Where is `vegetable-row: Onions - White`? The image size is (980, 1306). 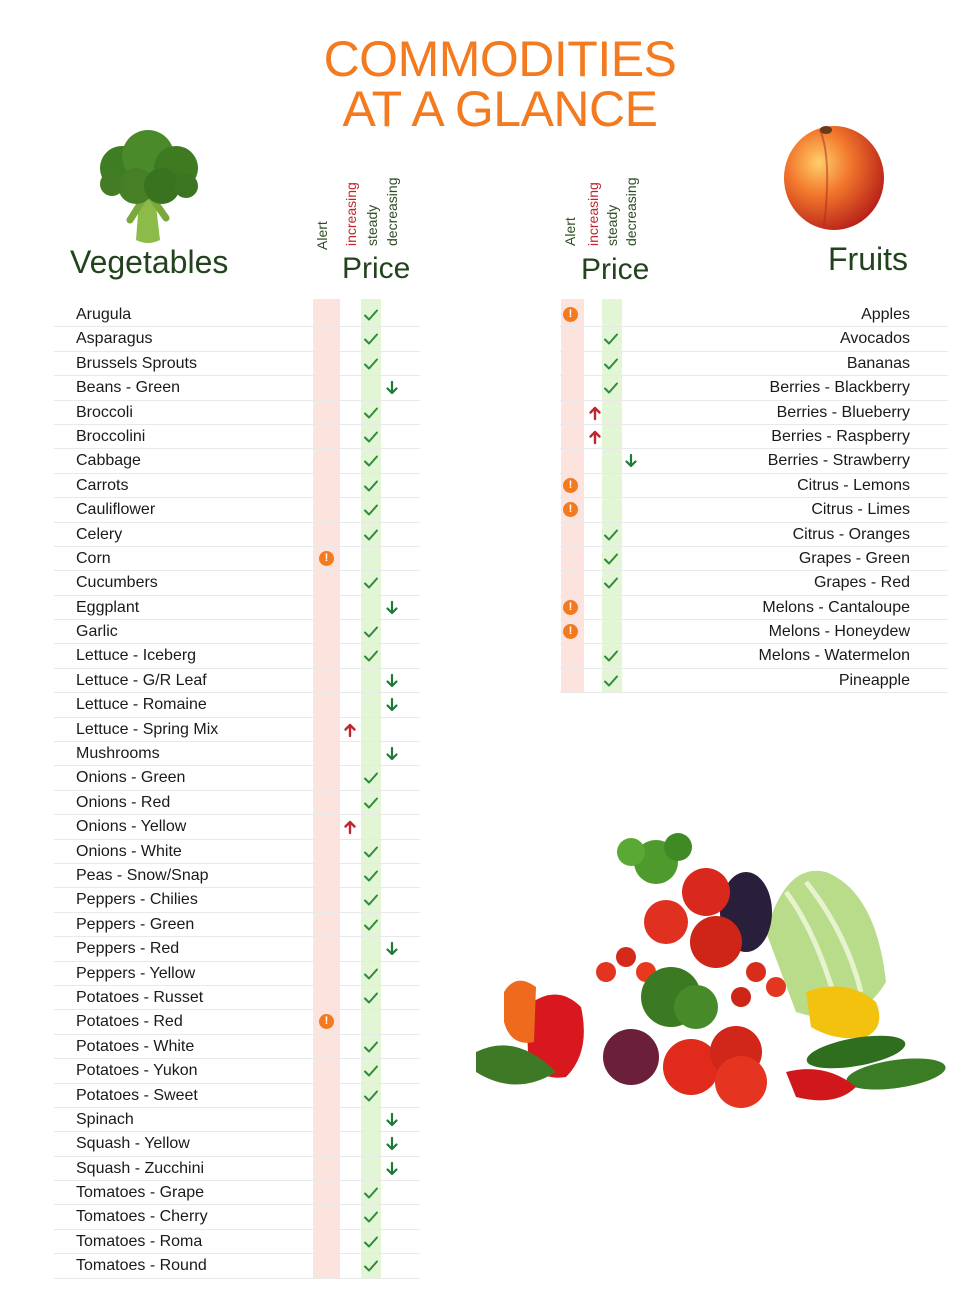
vegetable-row: Onions - White is located at coordinates (237, 852).